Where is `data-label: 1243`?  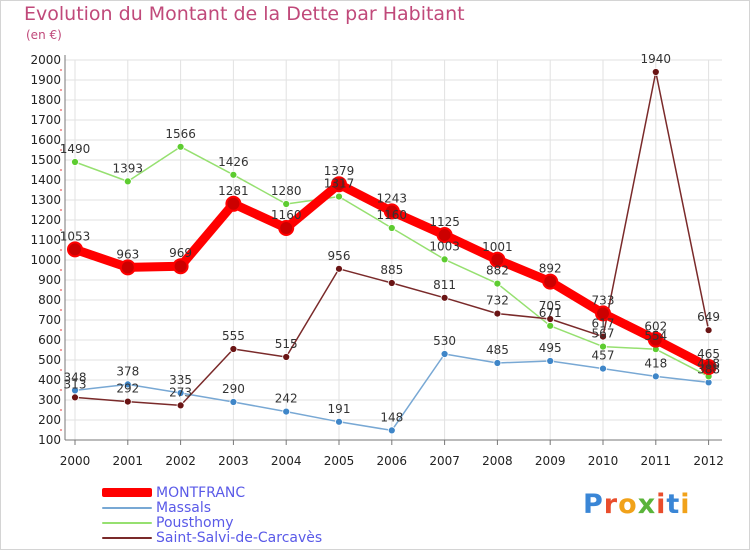 data-label: 1243 is located at coordinates (392, 198).